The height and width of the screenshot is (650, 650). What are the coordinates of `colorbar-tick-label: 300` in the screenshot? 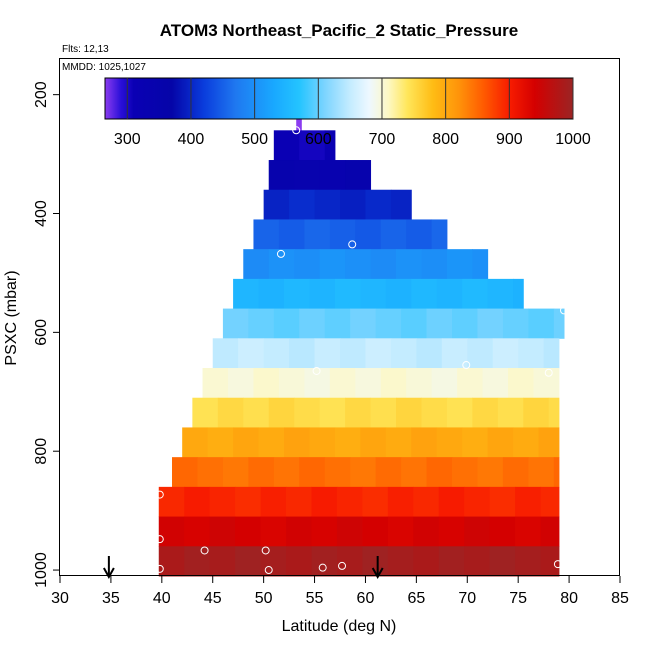 It's located at (127, 139).